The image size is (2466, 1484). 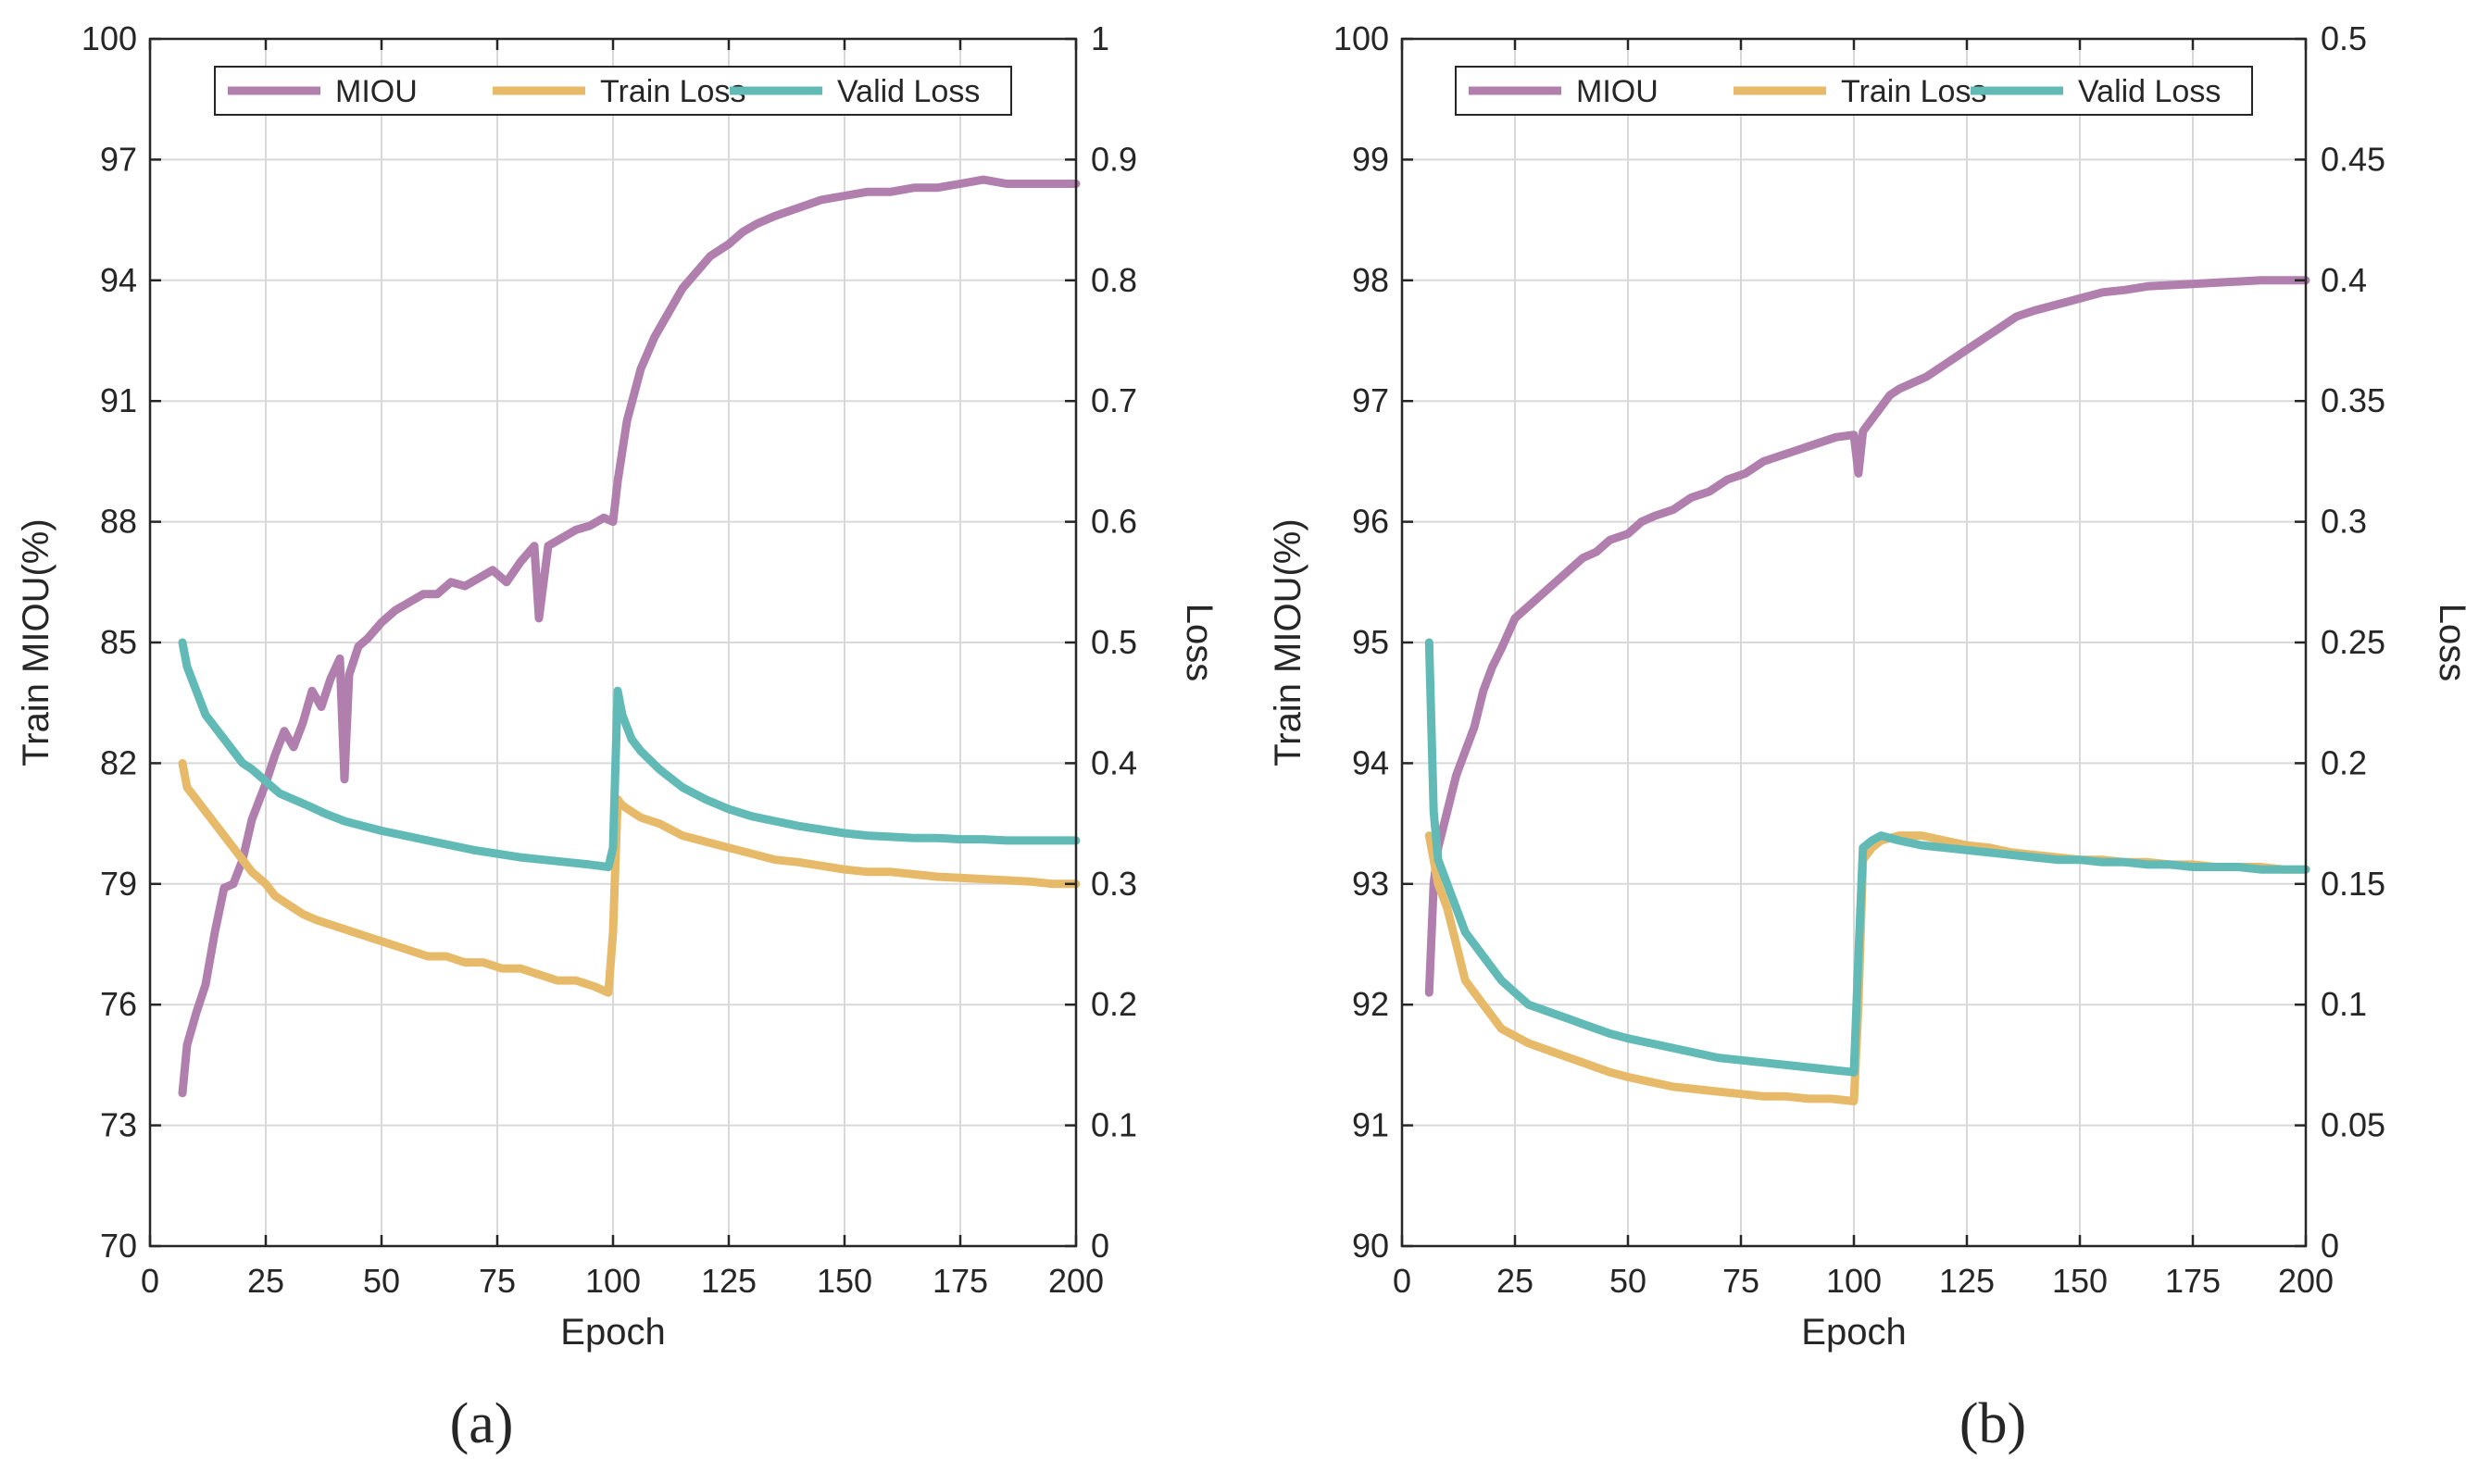 I want to click on y-left-tick-label: 76, so click(x=118, y=1004).